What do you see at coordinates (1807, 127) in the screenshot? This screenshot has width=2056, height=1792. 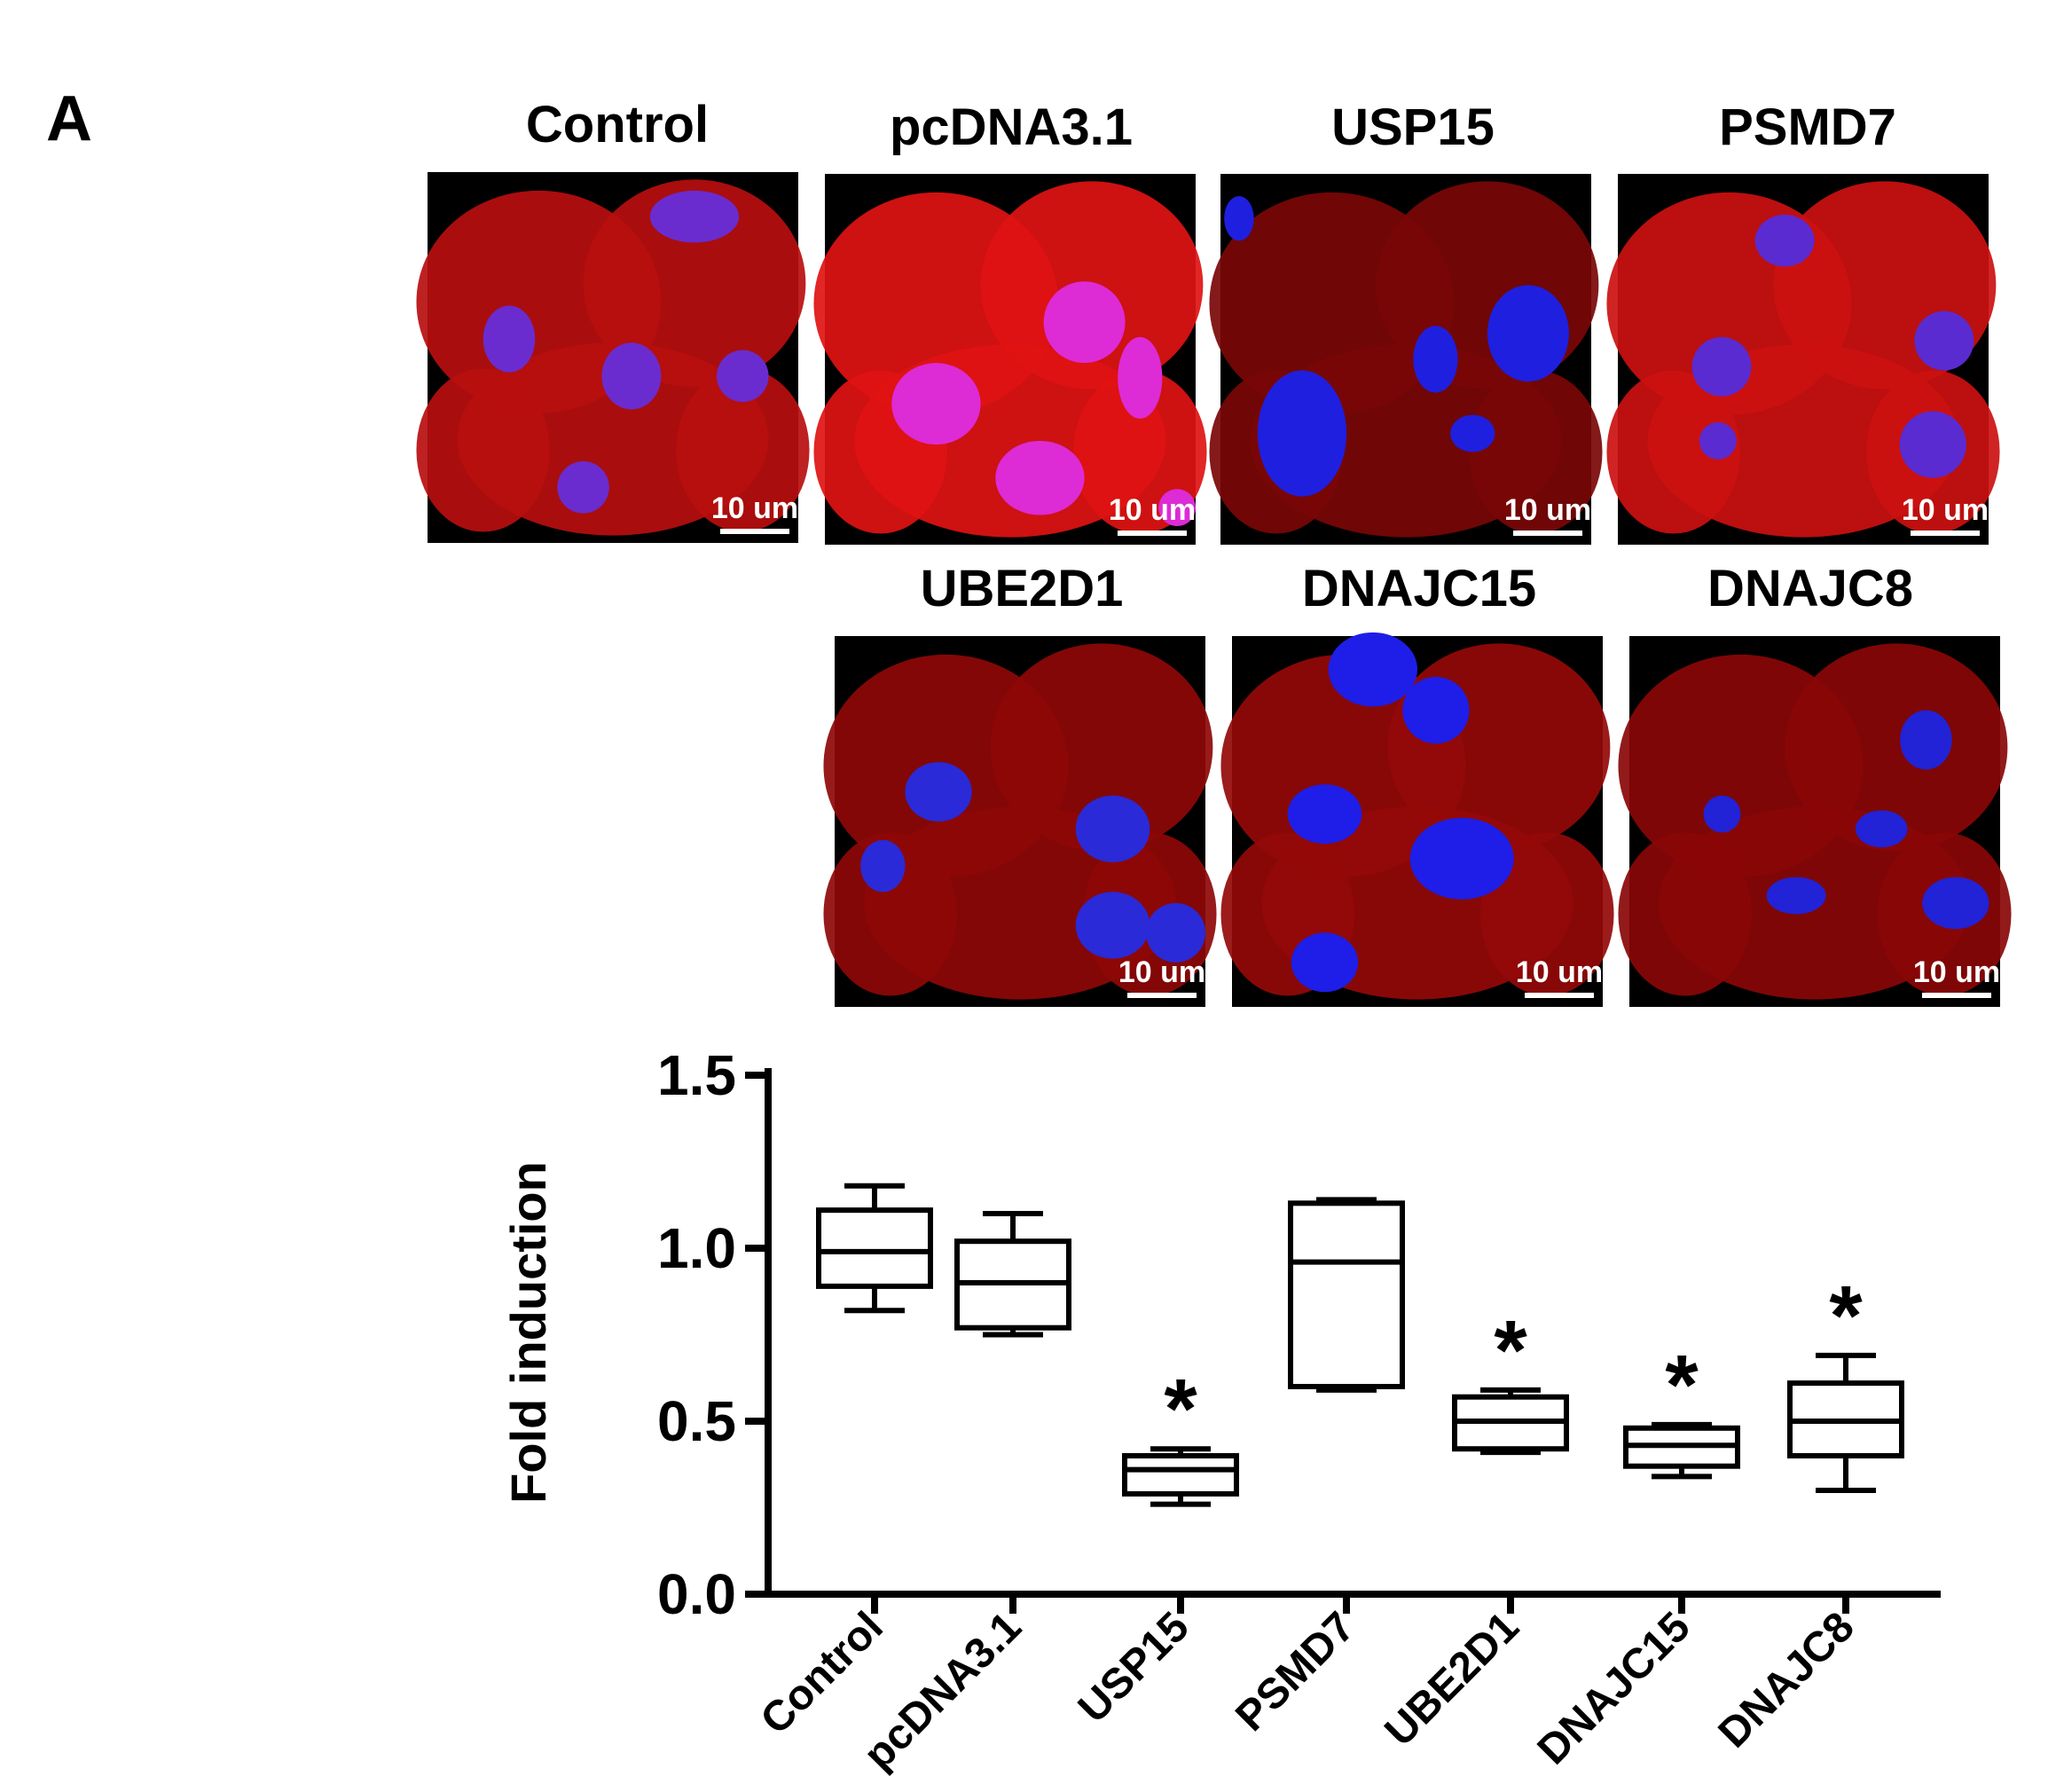 I see `micrograph-title-psmd7: PSMD7` at bounding box center [1807, 127].